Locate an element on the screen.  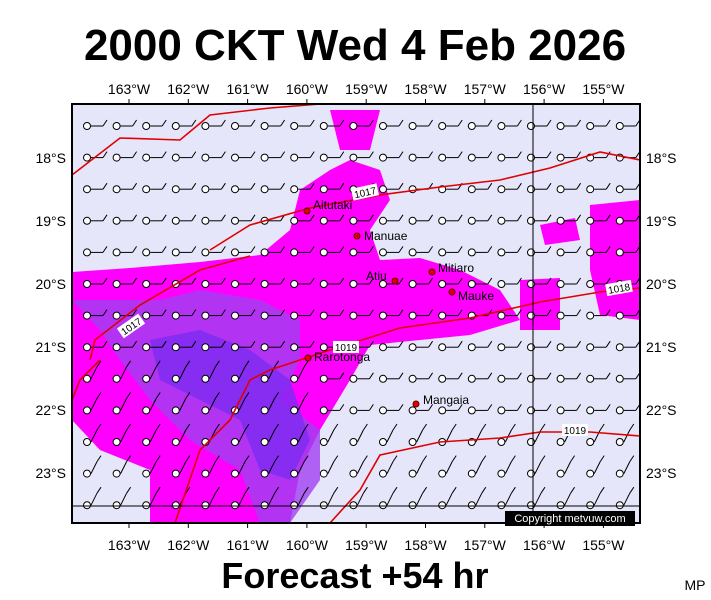
lon-label: 158°W is located at coordinates (425, 89).